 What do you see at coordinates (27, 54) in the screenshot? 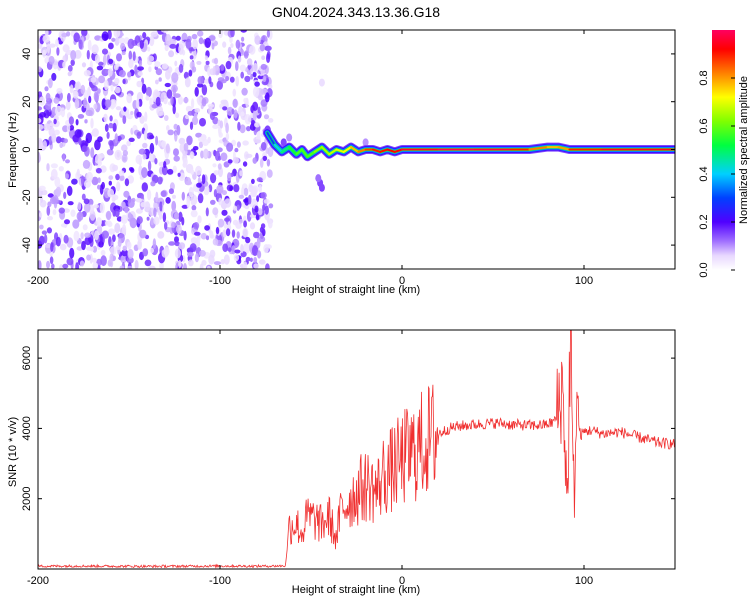
I see `y-tick-label: 40` at bounding box center [27, 54].